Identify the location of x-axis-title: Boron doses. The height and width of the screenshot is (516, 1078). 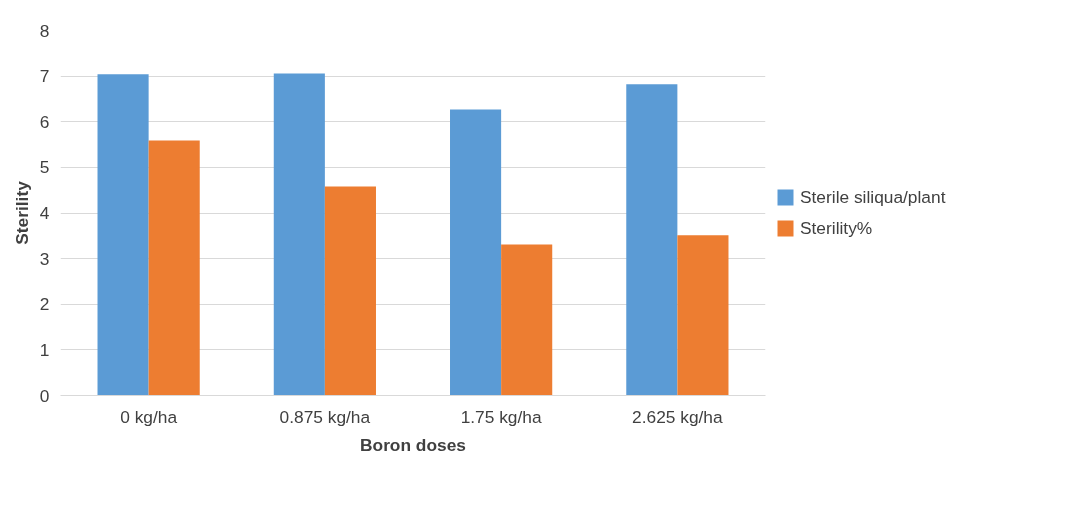
(413, 444).